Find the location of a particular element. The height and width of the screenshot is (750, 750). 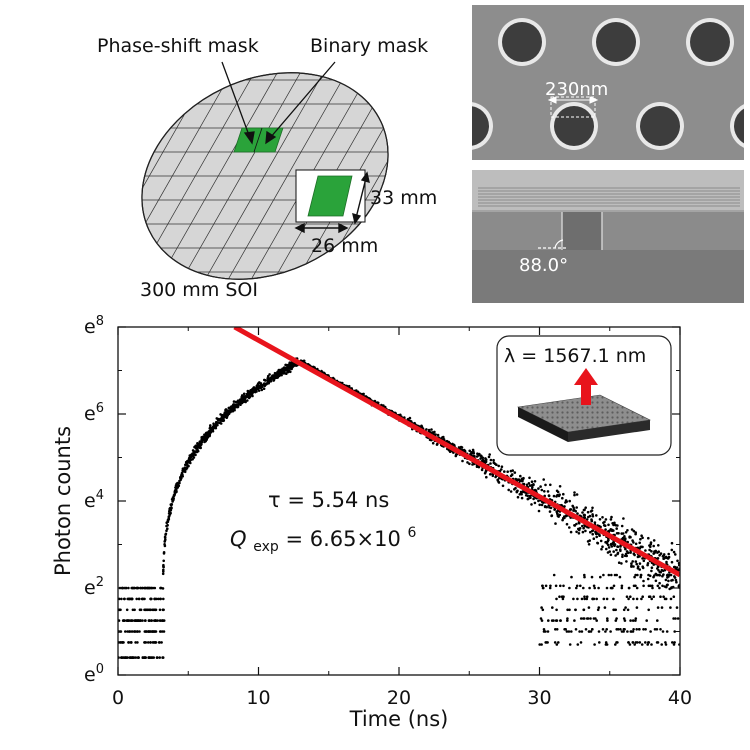

emission-arrow-icon is located at coordinates (586, 386).